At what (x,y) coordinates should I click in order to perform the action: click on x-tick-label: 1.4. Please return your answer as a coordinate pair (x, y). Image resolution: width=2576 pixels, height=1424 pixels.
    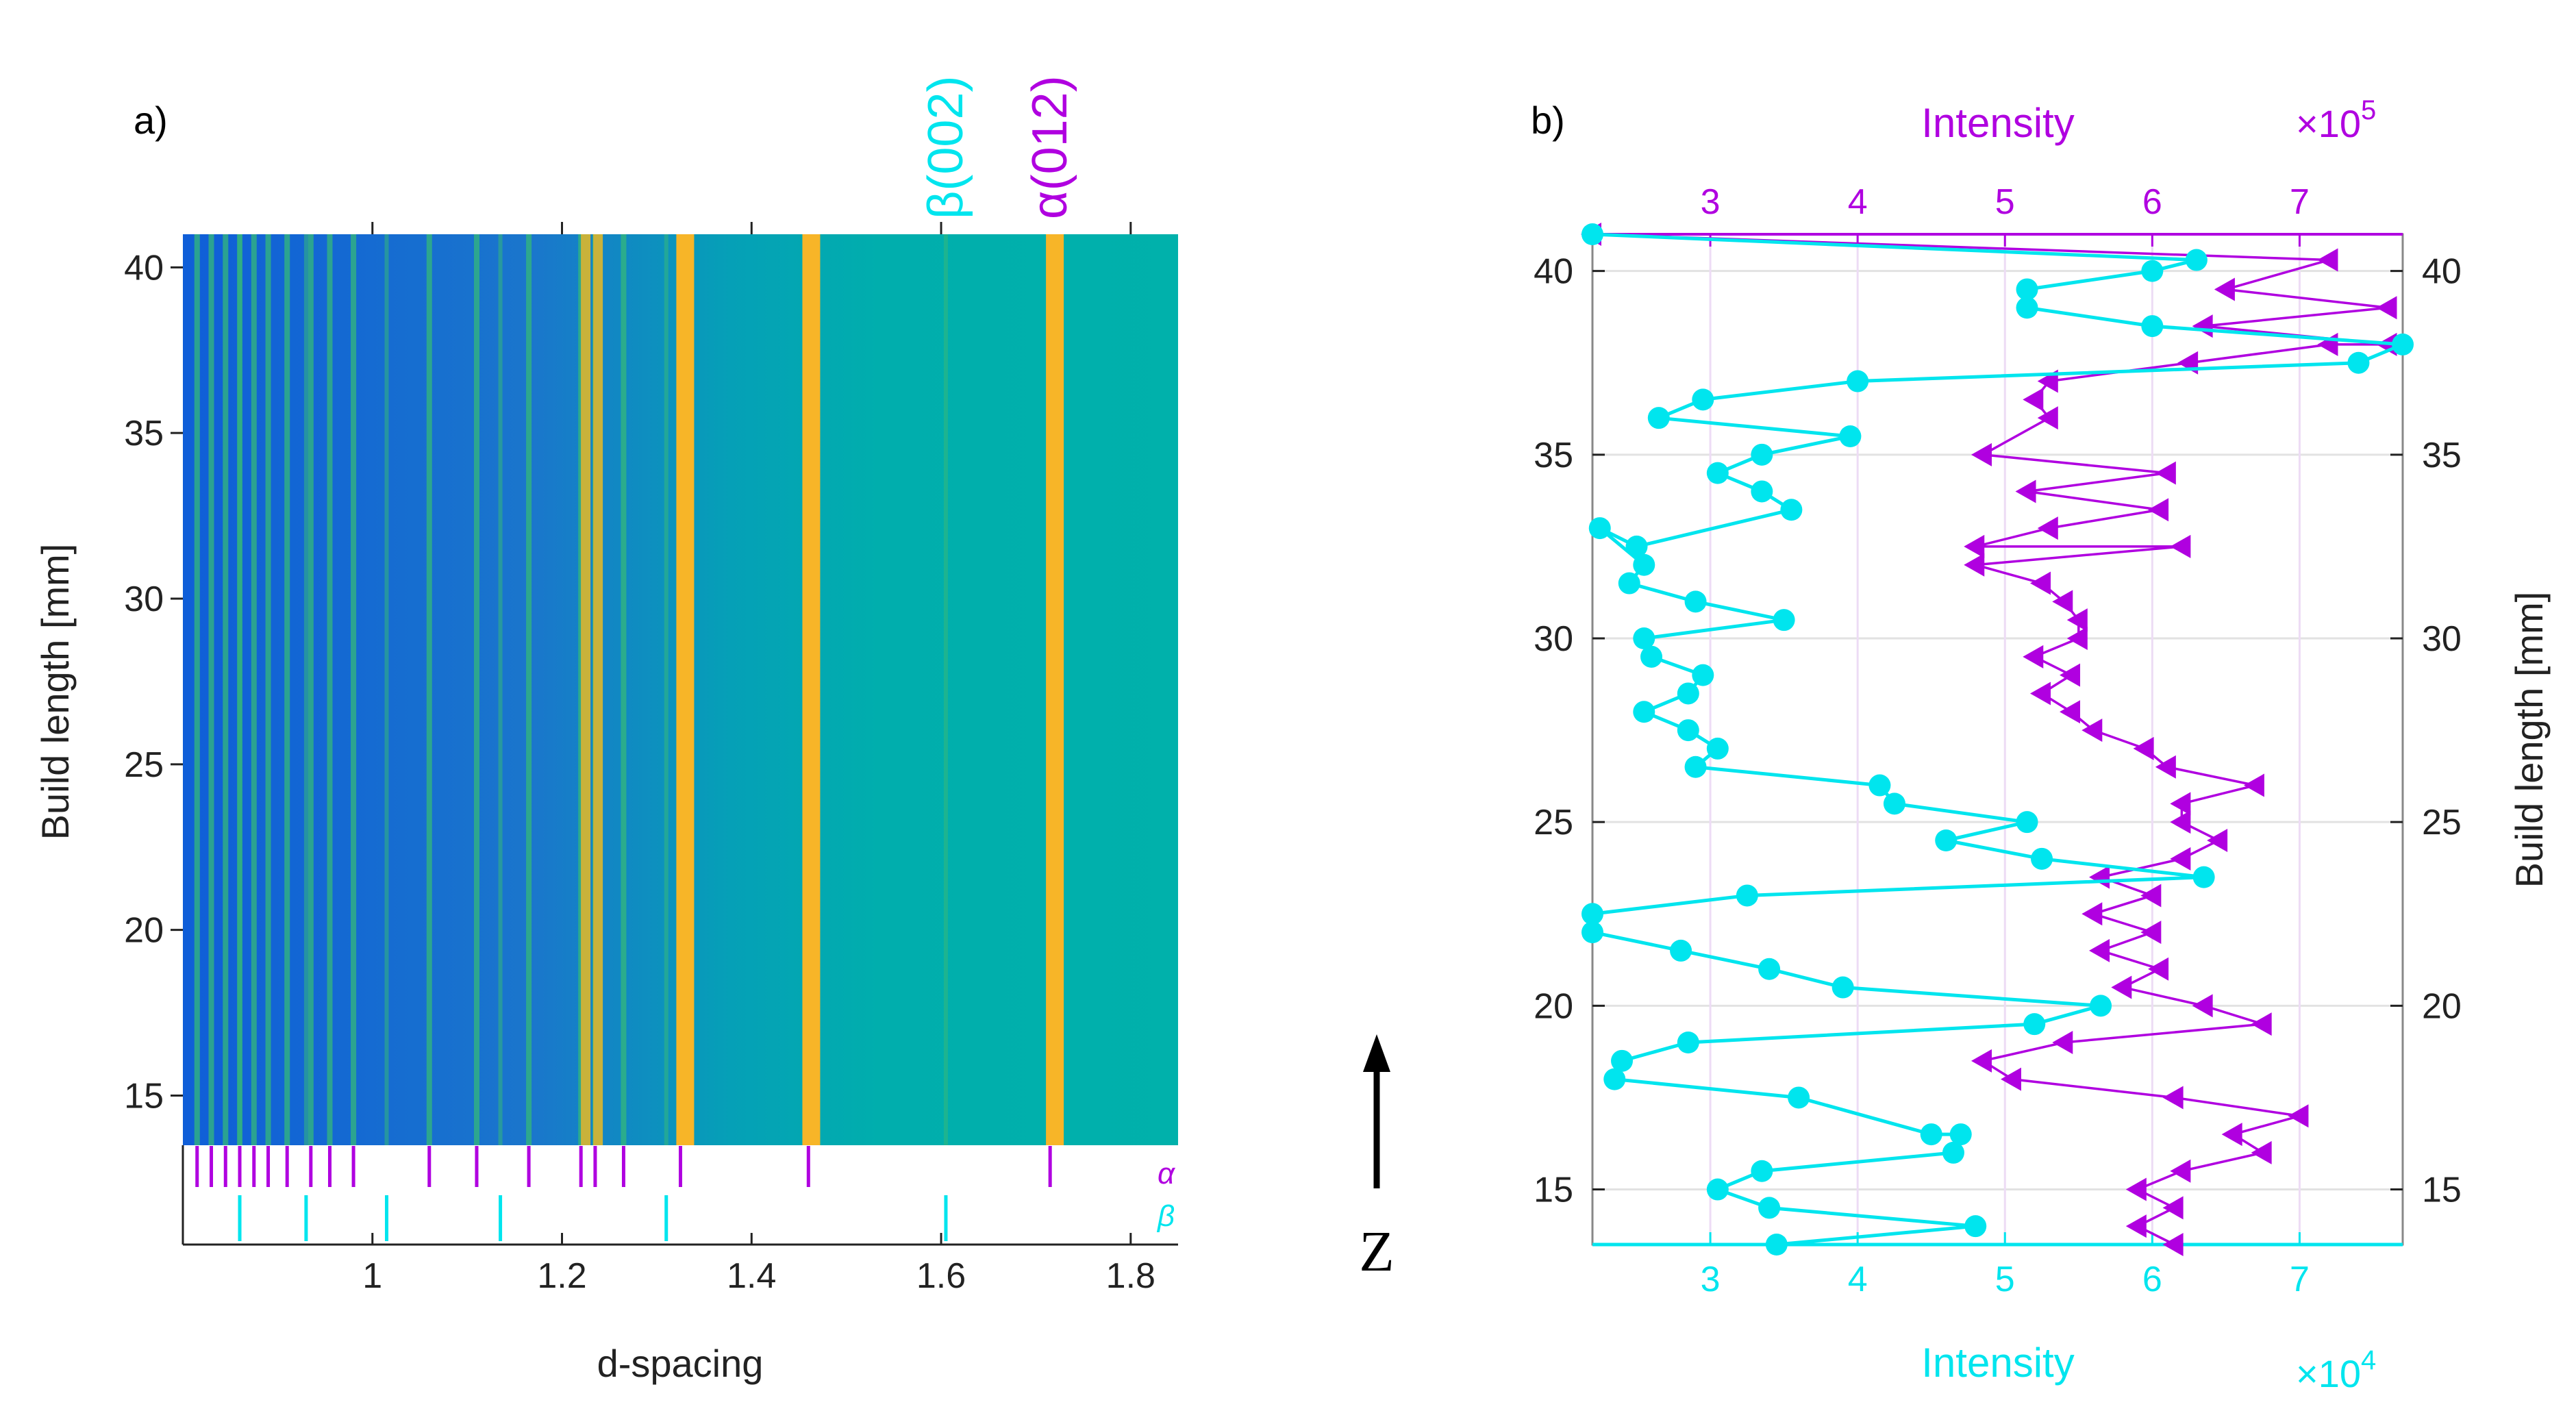
    Looking at the image, I should click on (752, 1276).